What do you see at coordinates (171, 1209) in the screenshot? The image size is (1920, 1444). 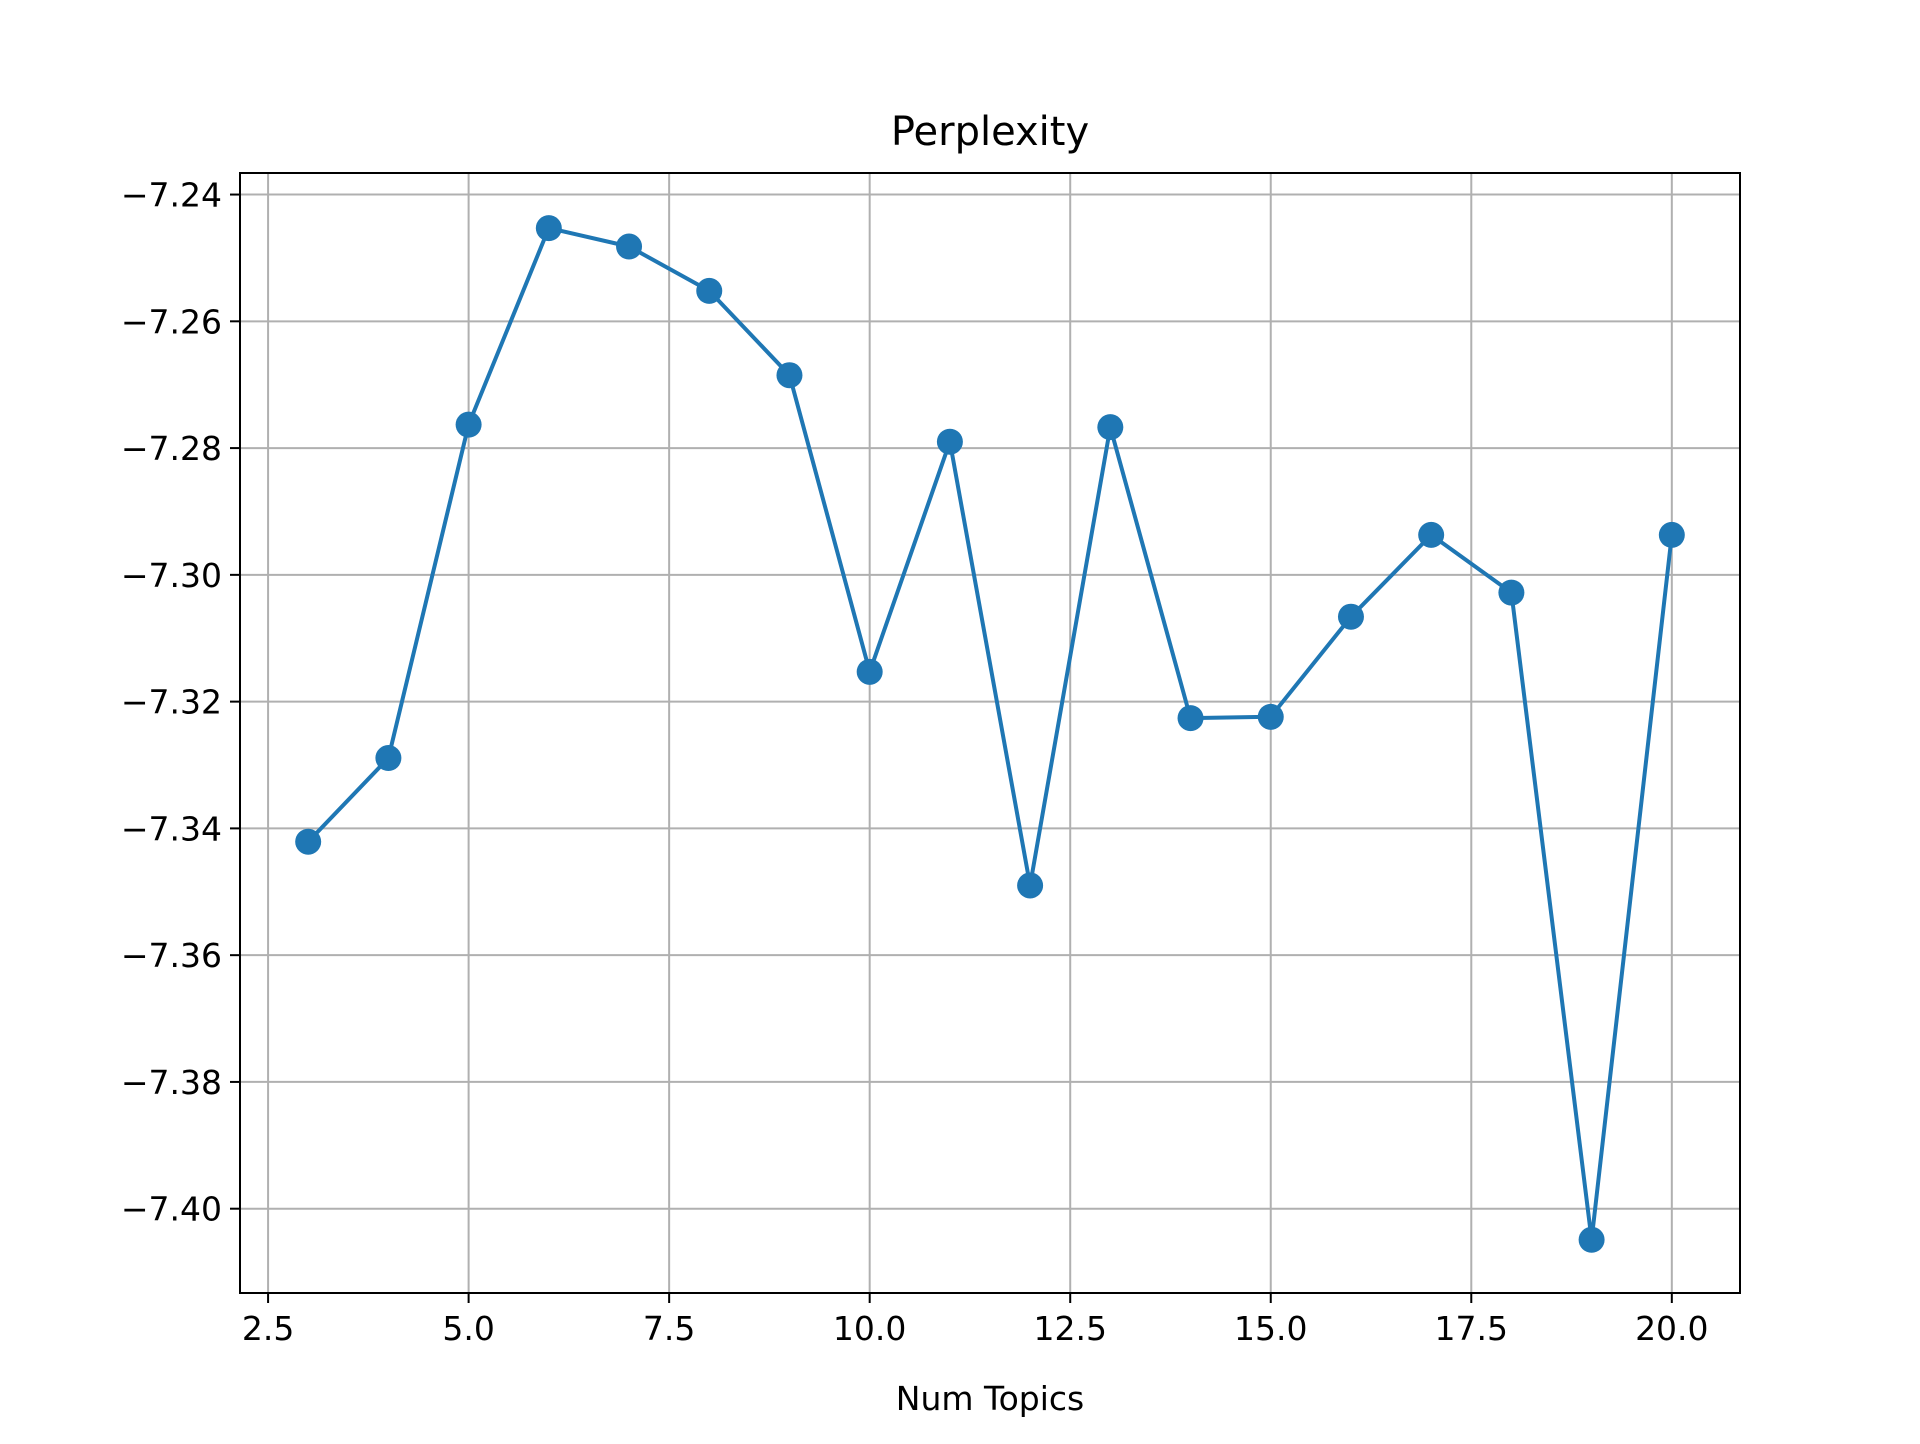 I see `y-tick-label: −7.40` at bounding box center [171, 1209].